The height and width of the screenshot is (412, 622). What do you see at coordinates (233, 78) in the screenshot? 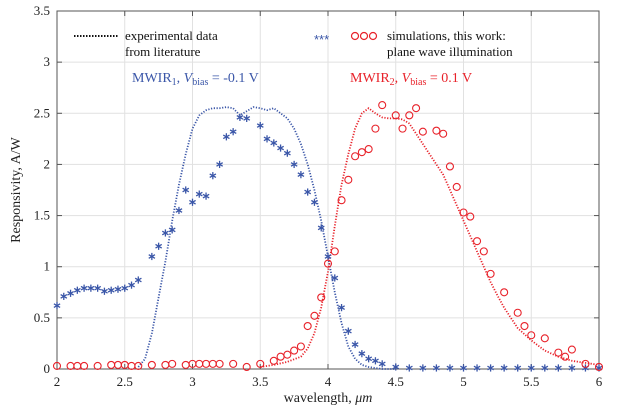
I see `annotation-mwir1-value: = -0.1 V` at bounding box center [233, 78].